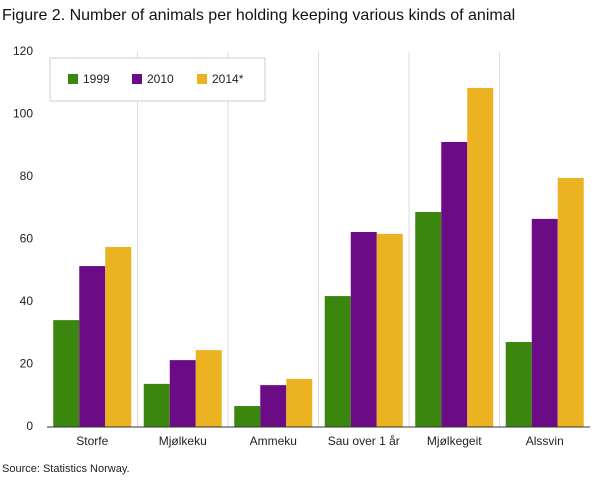  Describe the element at coordinates (27, 364) in the screenshot. I see `y-tick-label: 20` at that location.